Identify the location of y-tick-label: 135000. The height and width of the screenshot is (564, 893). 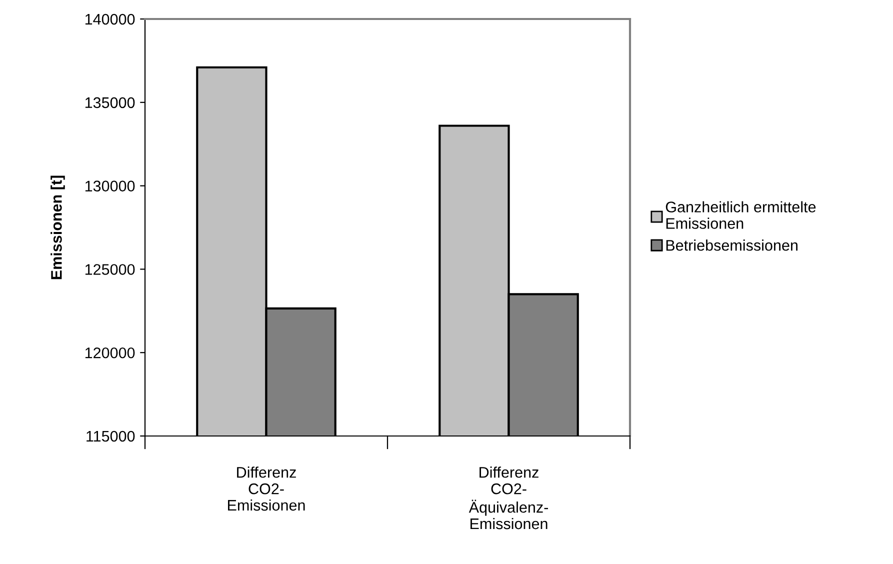
(110, 102).